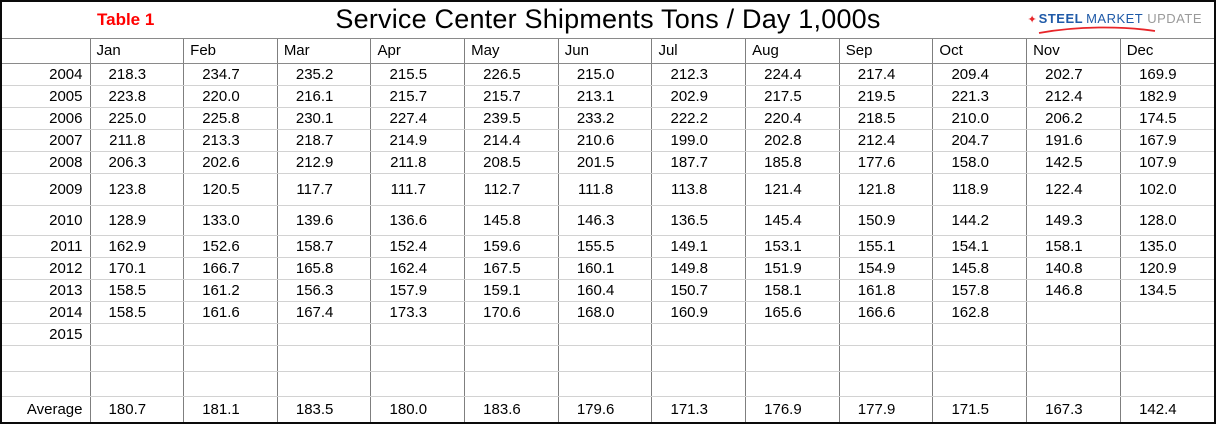 This screenshot has height=424, width=1216. I want to click on value-cell: 211.8, so click(417, 163).